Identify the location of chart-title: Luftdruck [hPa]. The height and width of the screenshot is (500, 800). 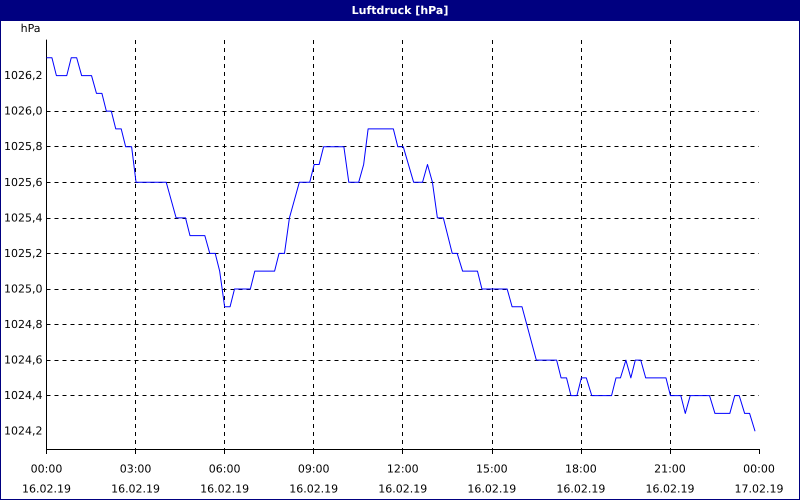
(400, 11).